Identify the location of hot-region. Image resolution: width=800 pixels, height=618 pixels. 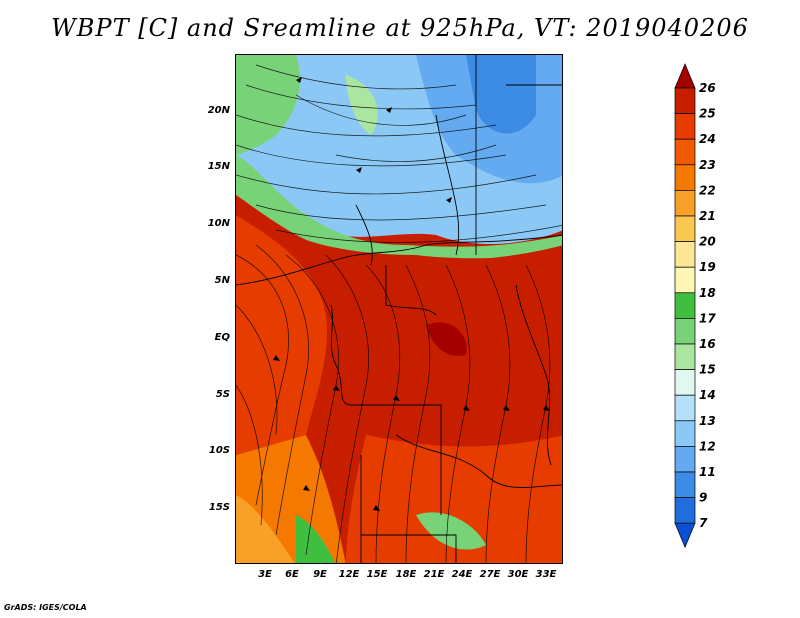
(399, 291).